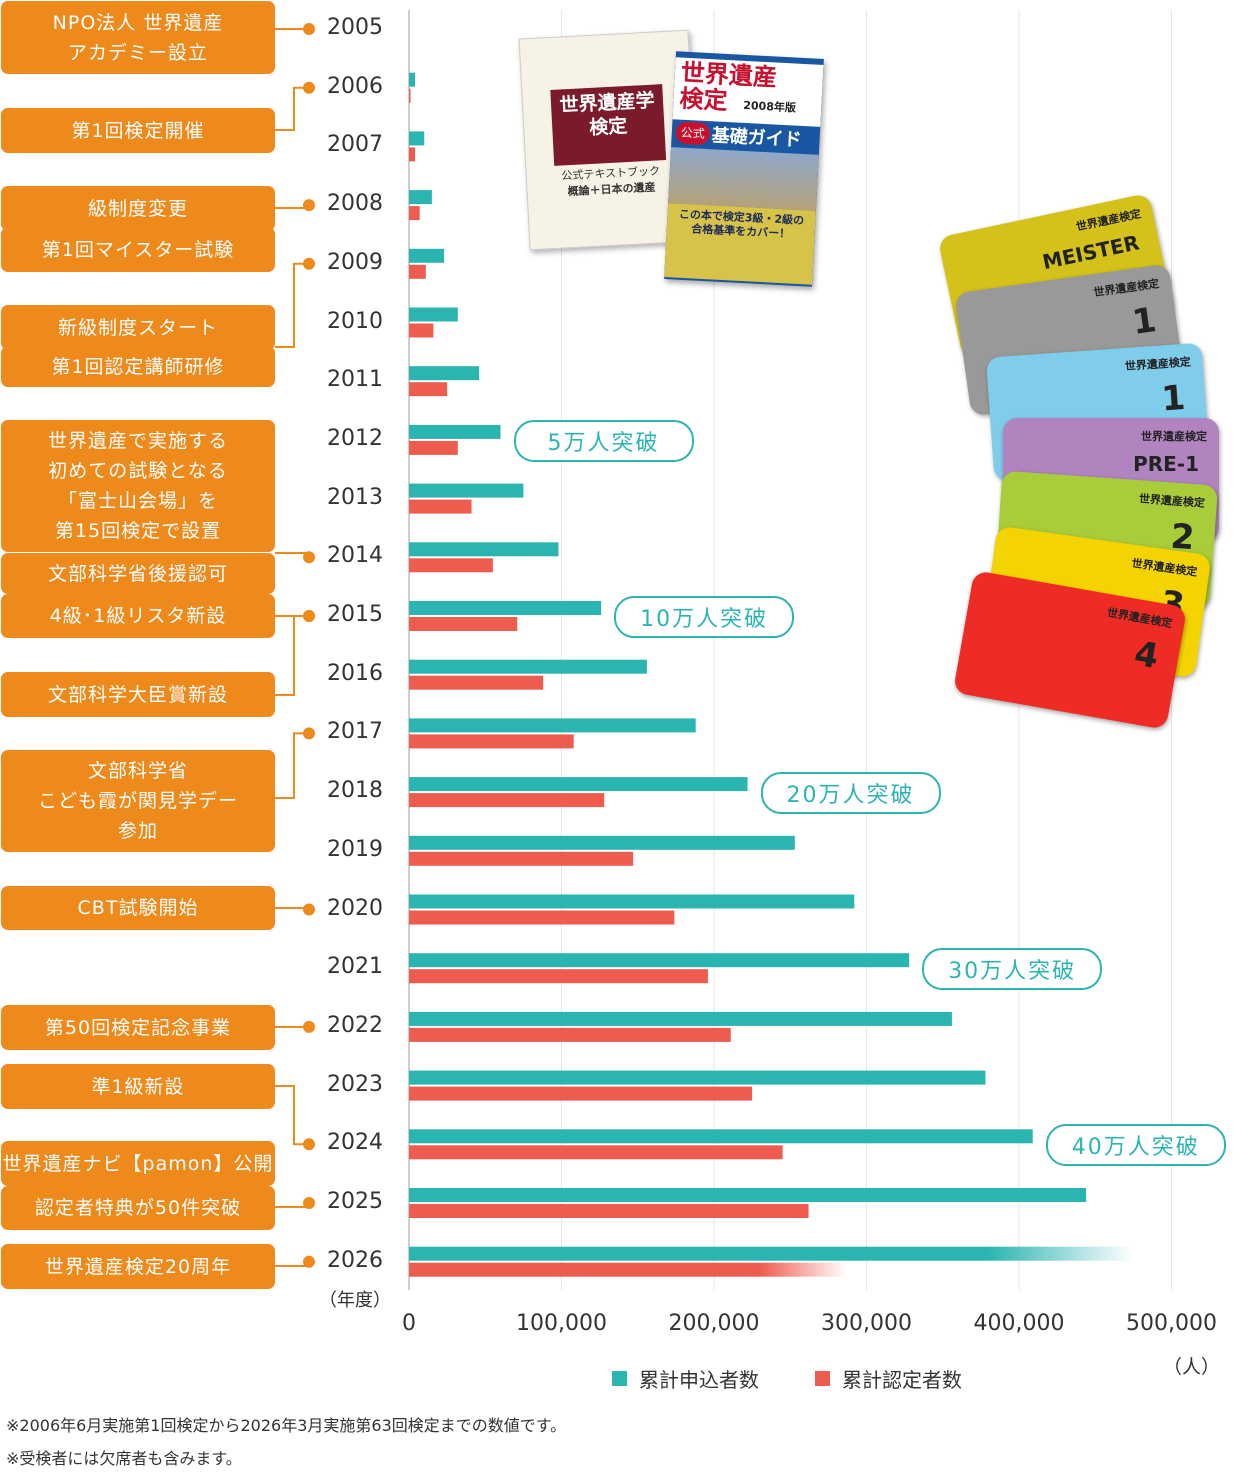 The width and height of the screenshot is (1233, 1472). I want to click on guidebook-tag: 公式, so click(693, 133).